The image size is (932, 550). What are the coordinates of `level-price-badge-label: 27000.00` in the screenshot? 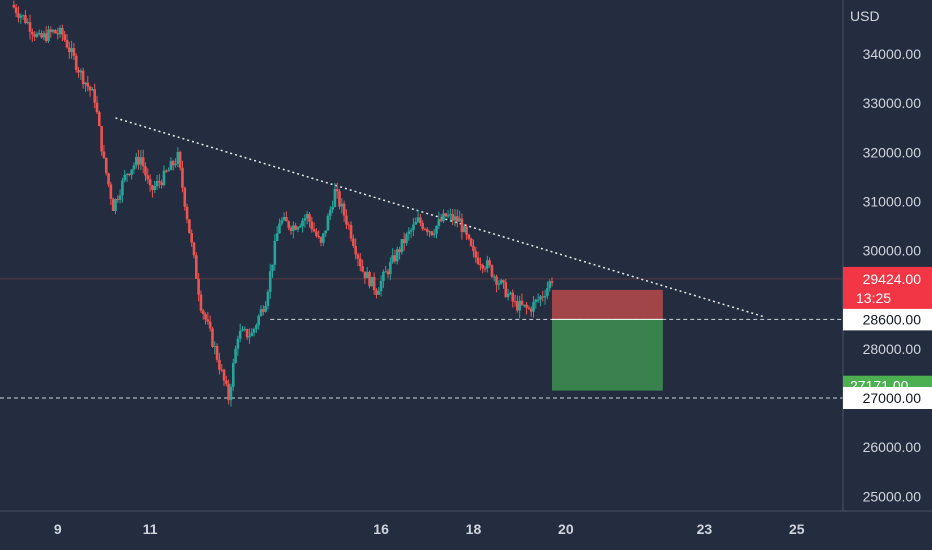 It's located at (892, 398).